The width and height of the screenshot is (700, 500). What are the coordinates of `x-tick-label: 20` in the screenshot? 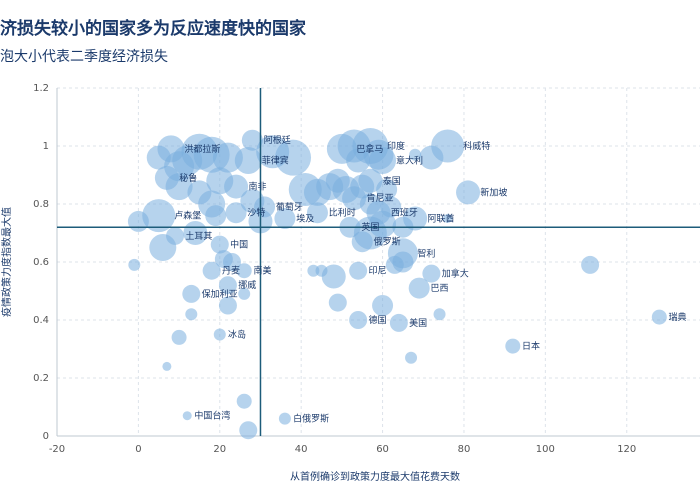 It's located at (219, 449).